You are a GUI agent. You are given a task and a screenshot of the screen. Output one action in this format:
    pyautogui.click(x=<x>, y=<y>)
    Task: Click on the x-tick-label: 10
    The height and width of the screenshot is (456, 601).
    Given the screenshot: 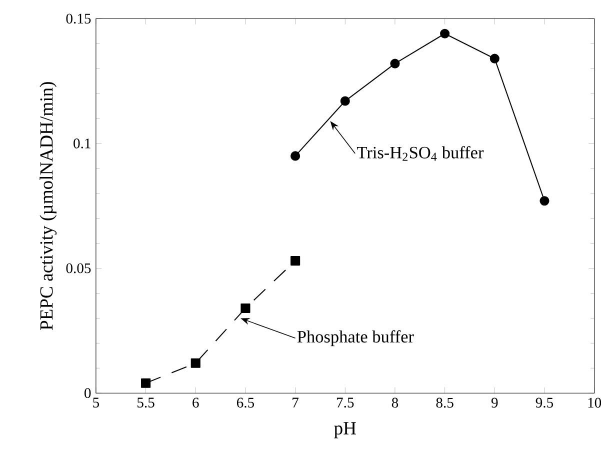 What is the action you would take?
    pyautogui.click(x=594, y=403)
    